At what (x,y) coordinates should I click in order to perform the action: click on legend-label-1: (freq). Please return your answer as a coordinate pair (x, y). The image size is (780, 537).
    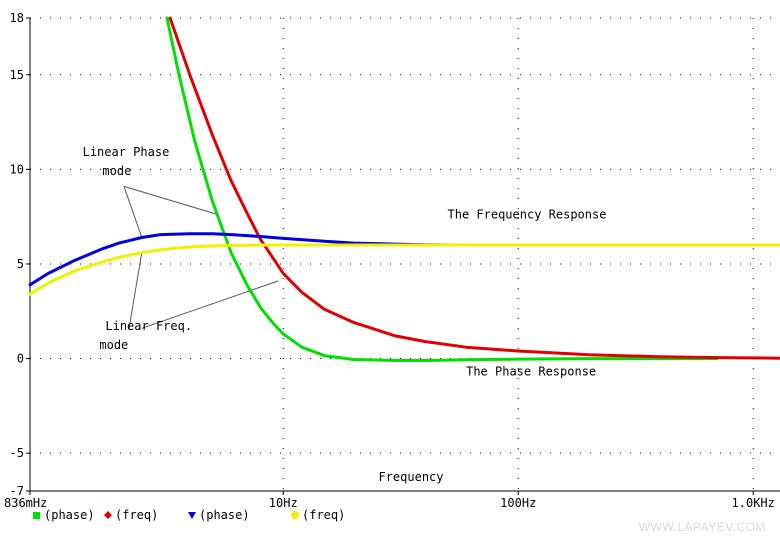
    Looking at the image, I should click on (136, 515).